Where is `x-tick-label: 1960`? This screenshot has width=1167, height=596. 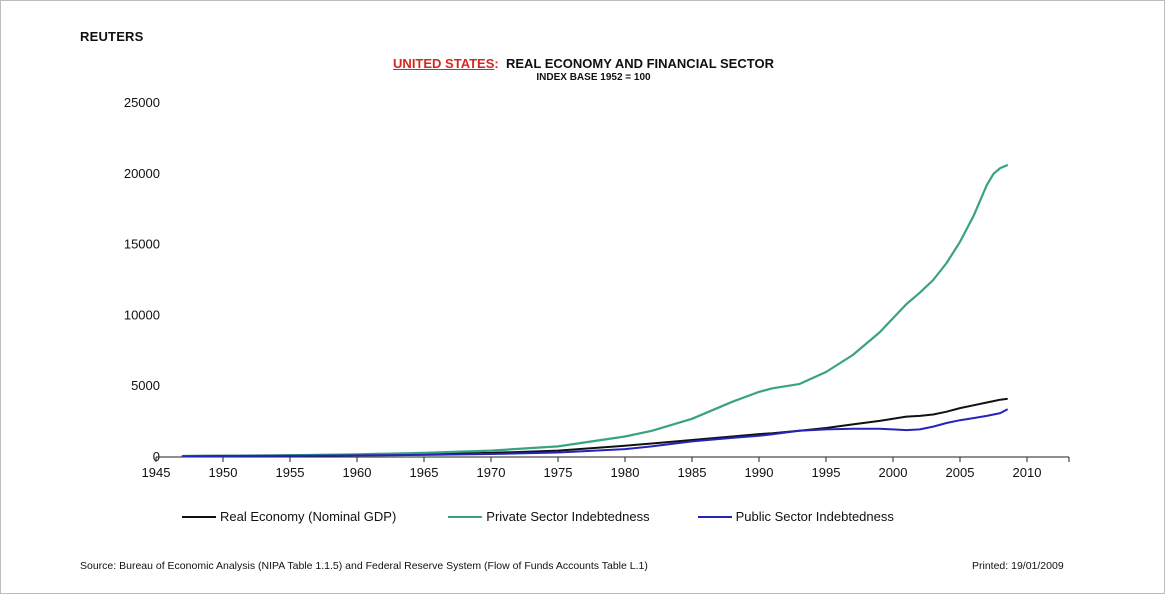
x-tick-label: 1960 is located at coordinates (357, 472).